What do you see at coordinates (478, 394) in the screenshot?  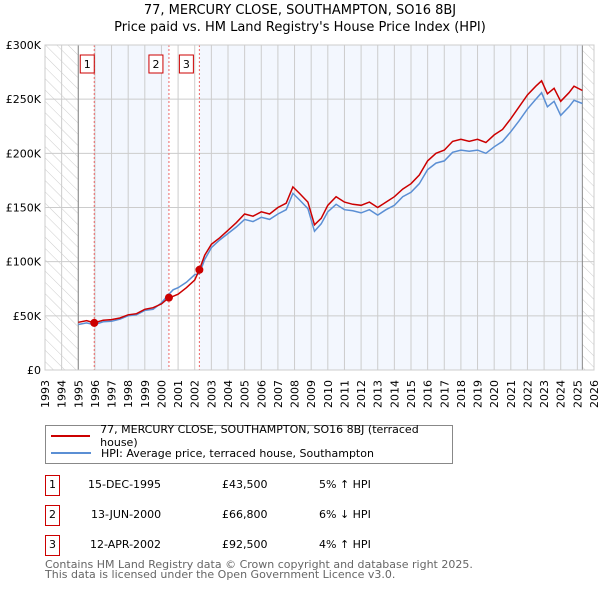 I see `x-tick-label: 2019` at bounding box center [478, 394].